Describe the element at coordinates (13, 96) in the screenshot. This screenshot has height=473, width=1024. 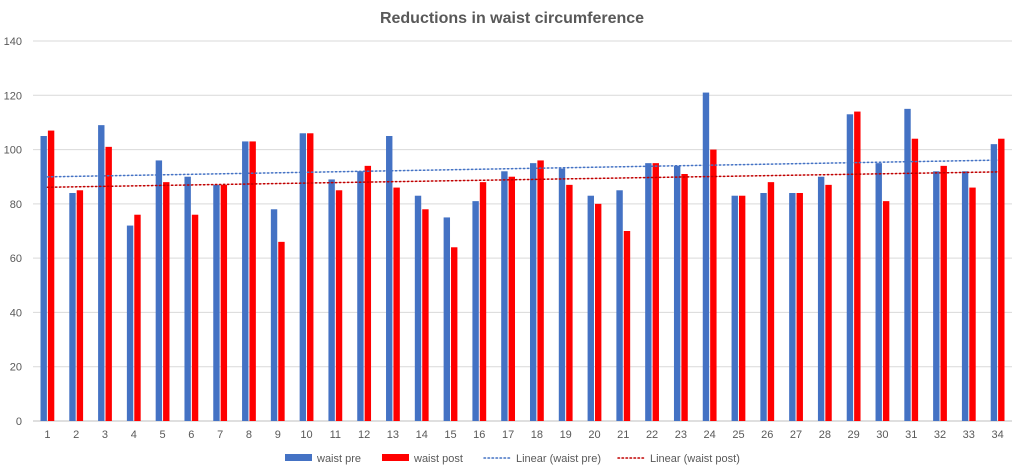
I see `y-tick-label: 120` at that location.